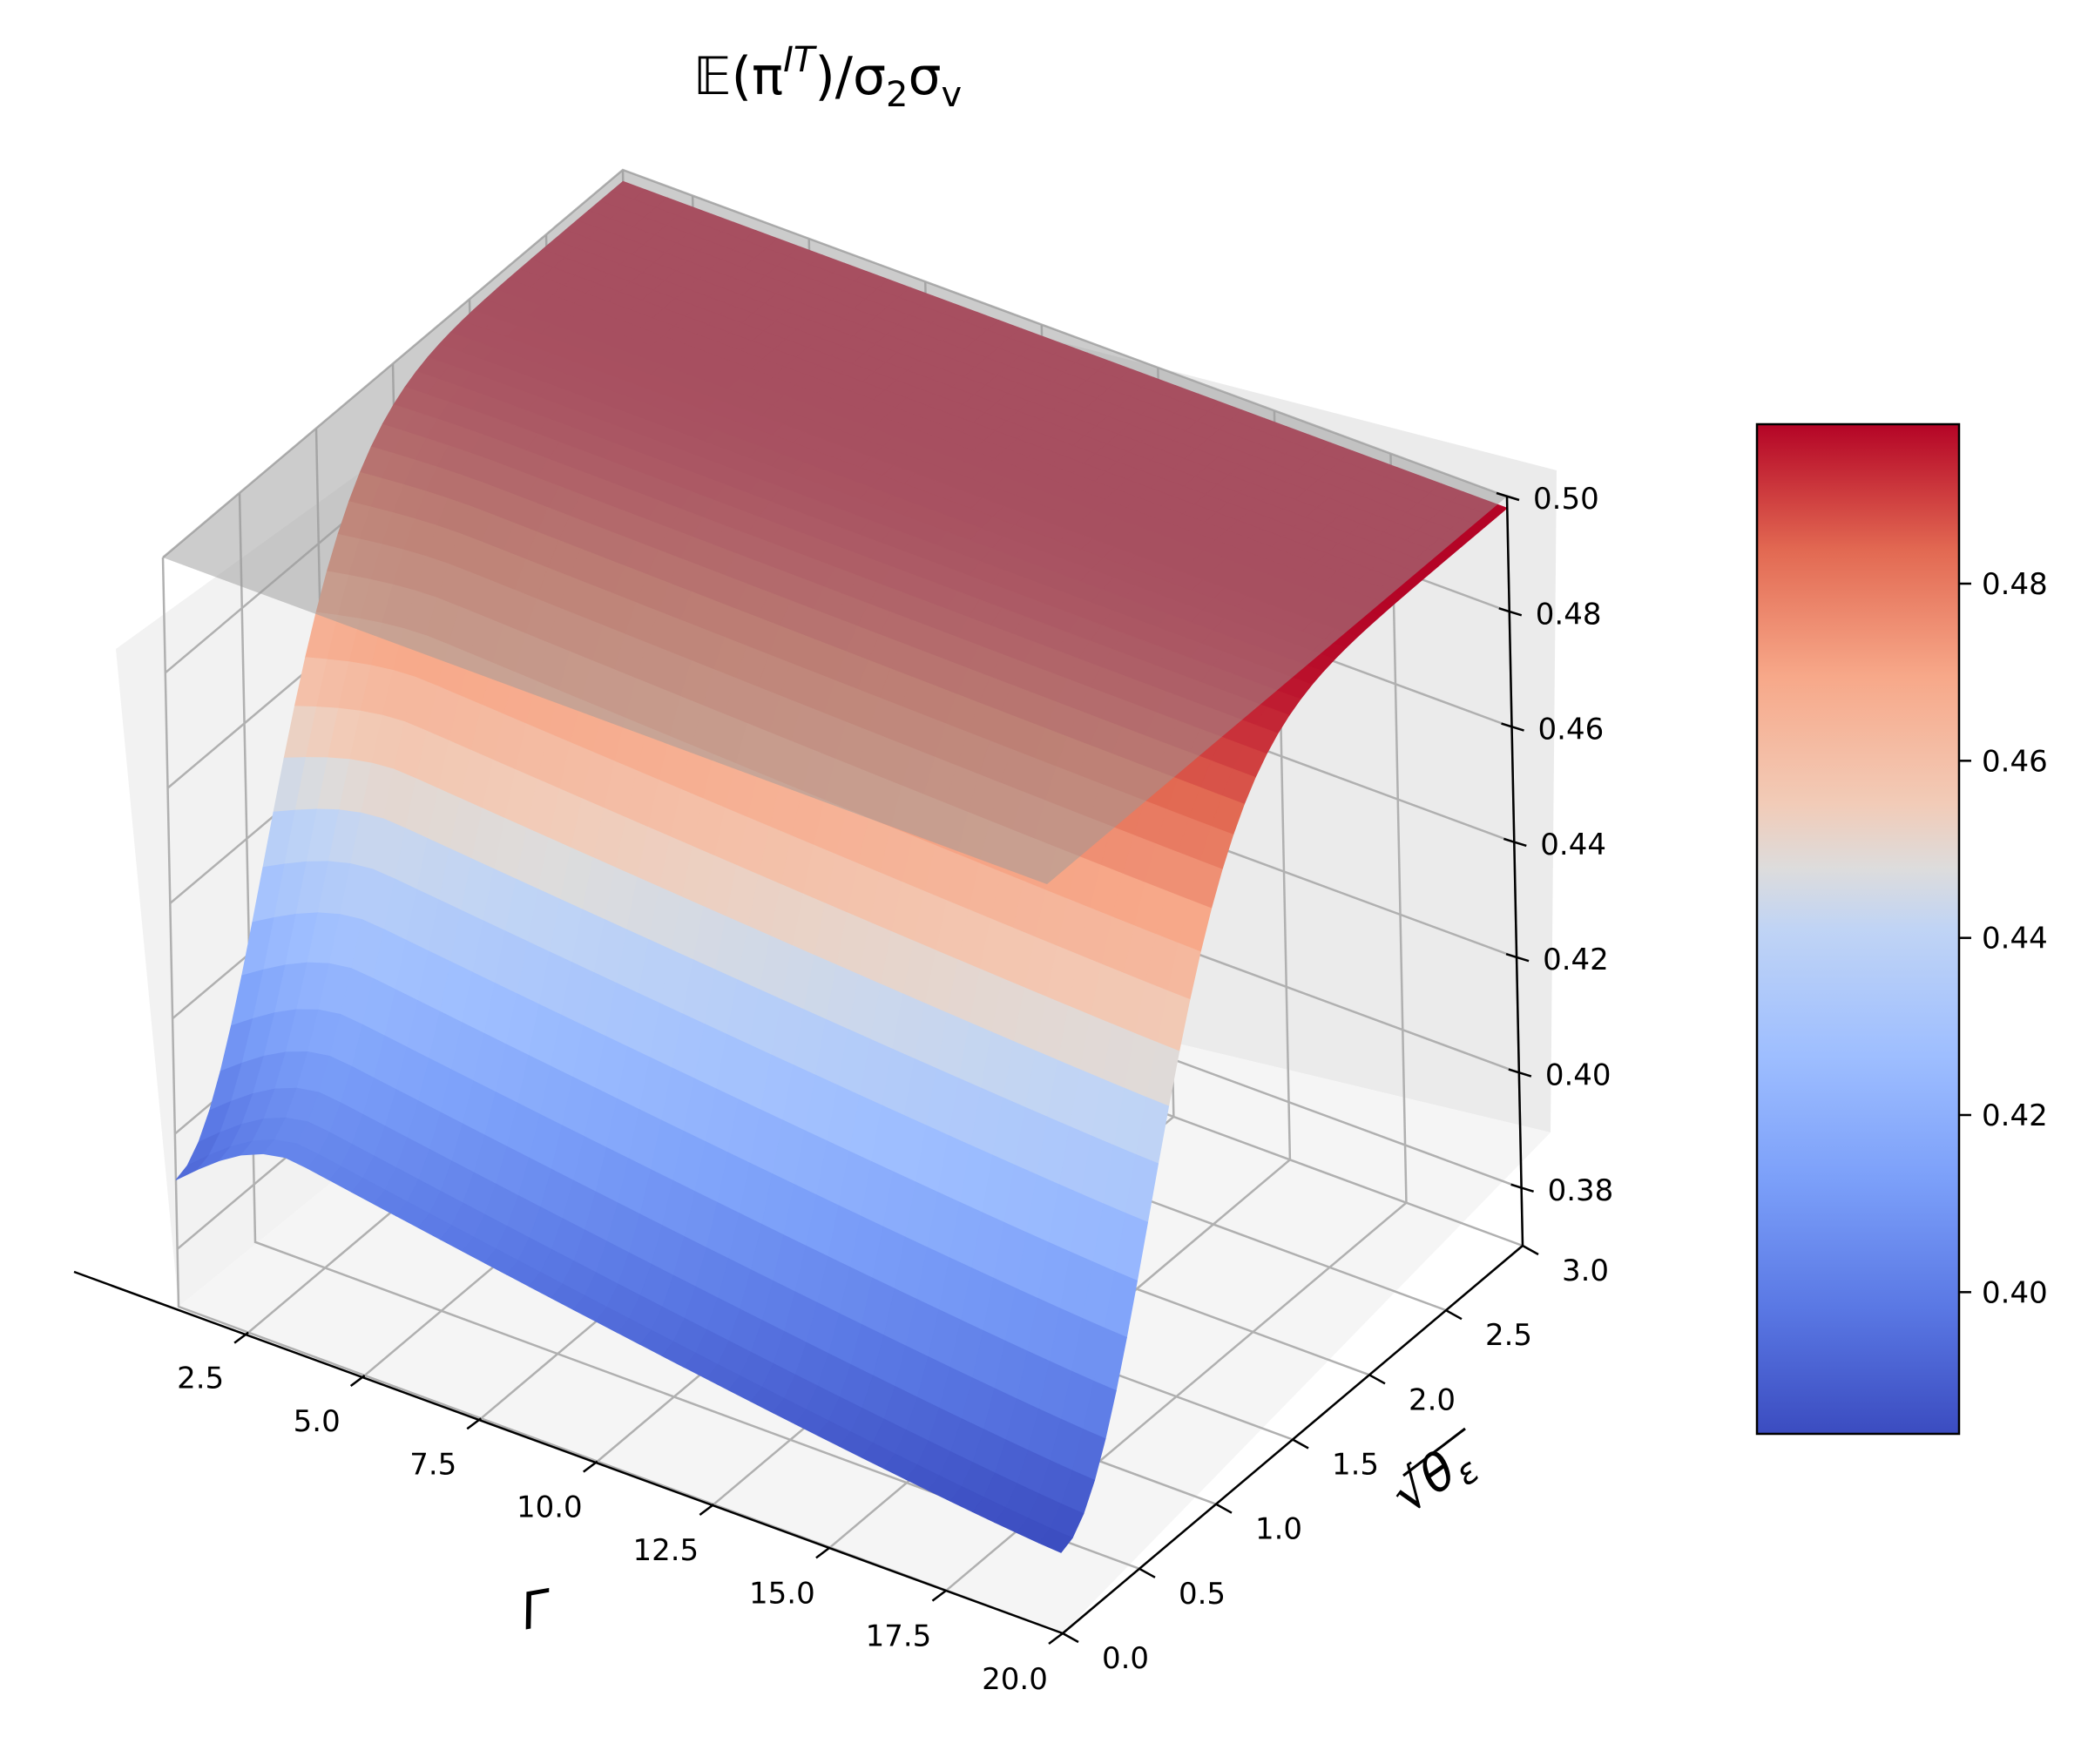 The width and height of the screenshot is (2081, 1764). What do you see at coordinates (1278, 1529) in the screenshot?
I see `y-tick-label: 1.0` at bounding box center [1278, 1529].